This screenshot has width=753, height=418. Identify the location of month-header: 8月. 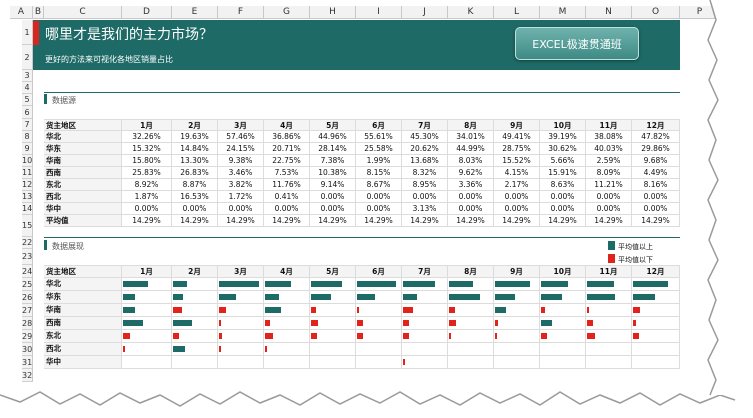
(471, 125).